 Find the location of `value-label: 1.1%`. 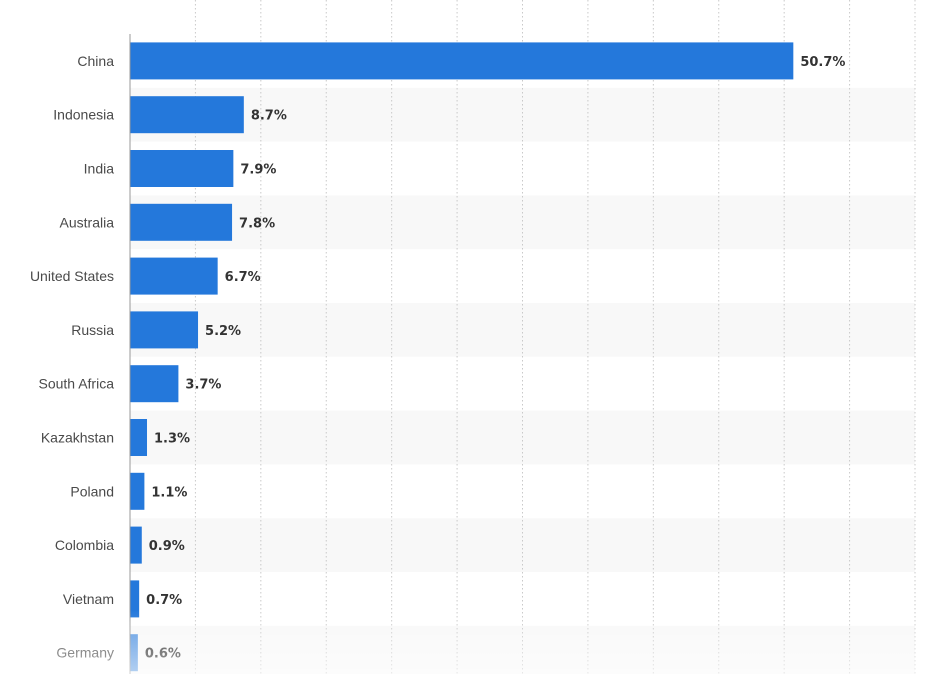

value-label: 1.1% is located at coordinates (169, 492).